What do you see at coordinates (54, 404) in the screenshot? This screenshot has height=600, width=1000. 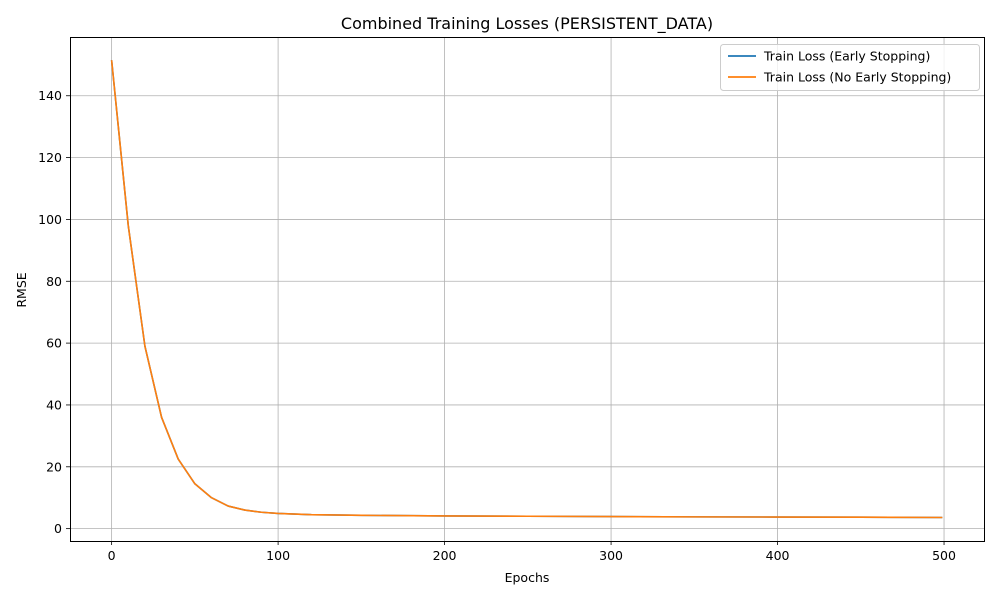 I see `y-tick-label: 40` at bounding box center [54, 404].